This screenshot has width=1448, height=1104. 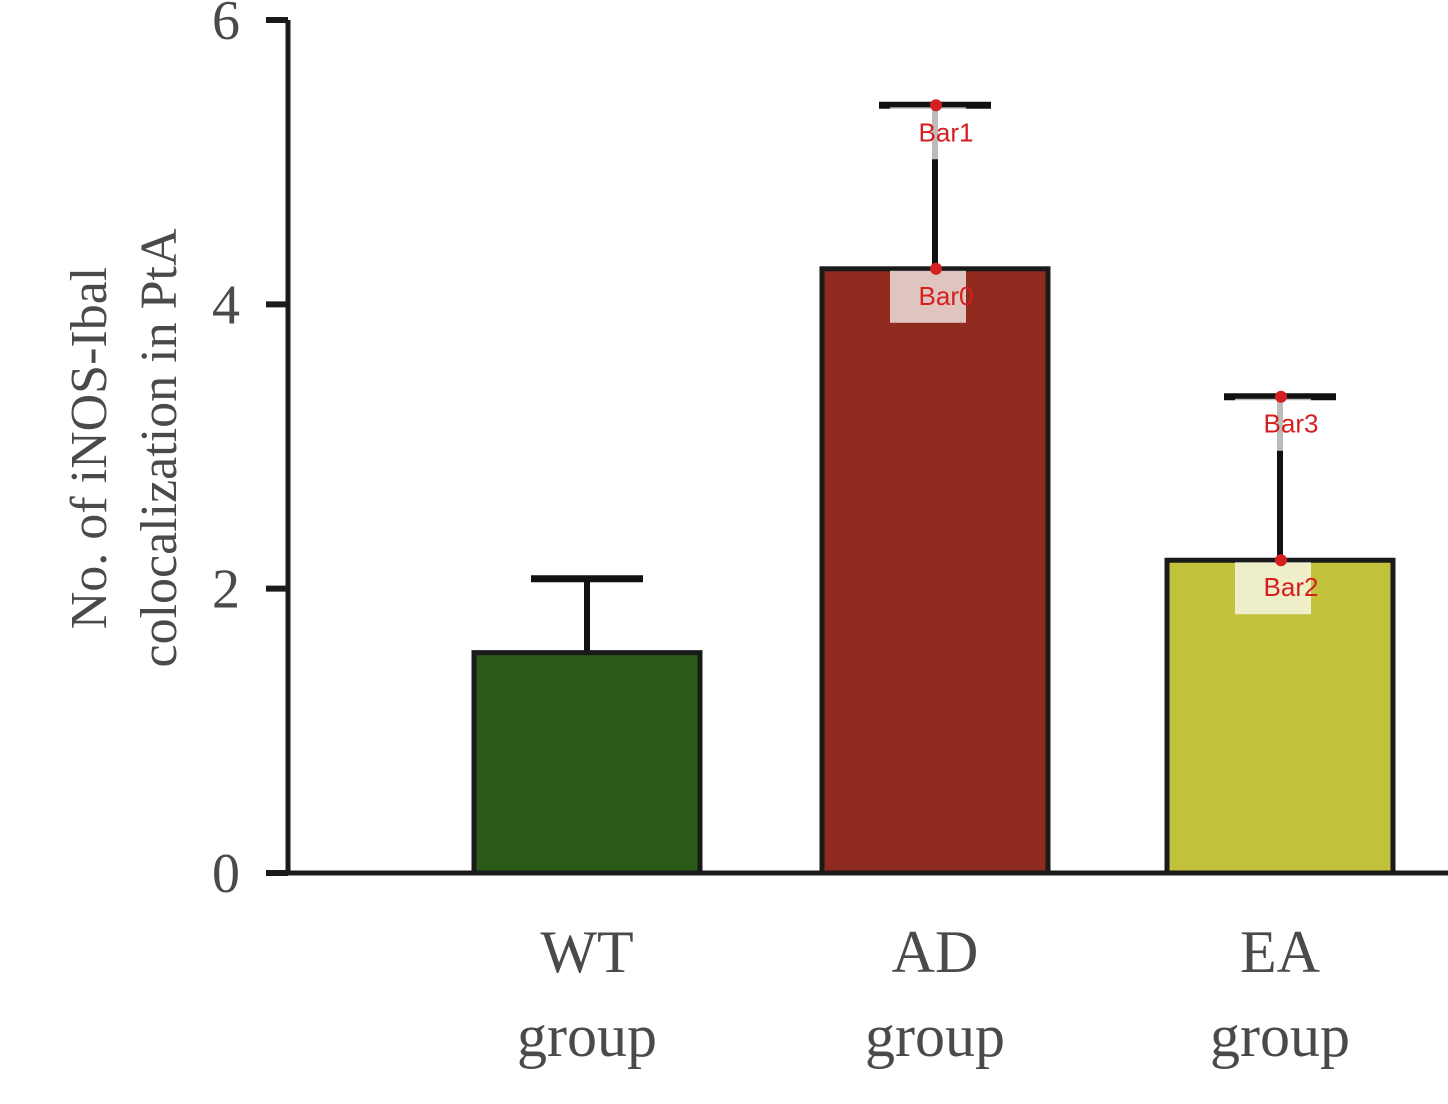 I want to click on x-tick-label: AD group, so click(x=935, y=994).